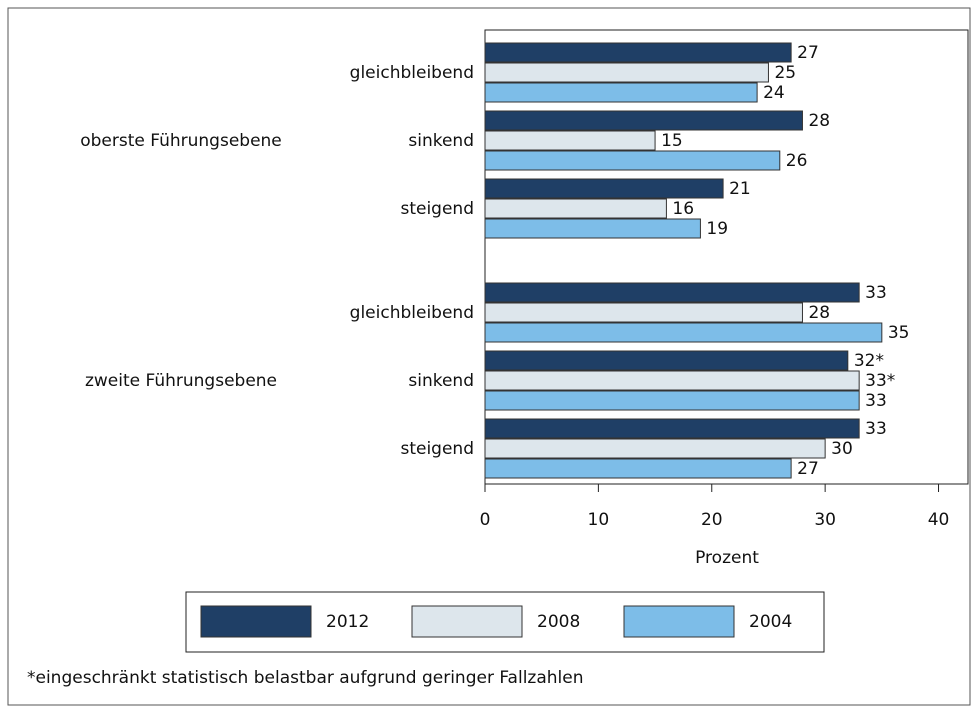 This screenshot has height=713, width=979. Describe the element at coordinates (785, 73) in the screenshot. I see `value-label: 25` at that location.